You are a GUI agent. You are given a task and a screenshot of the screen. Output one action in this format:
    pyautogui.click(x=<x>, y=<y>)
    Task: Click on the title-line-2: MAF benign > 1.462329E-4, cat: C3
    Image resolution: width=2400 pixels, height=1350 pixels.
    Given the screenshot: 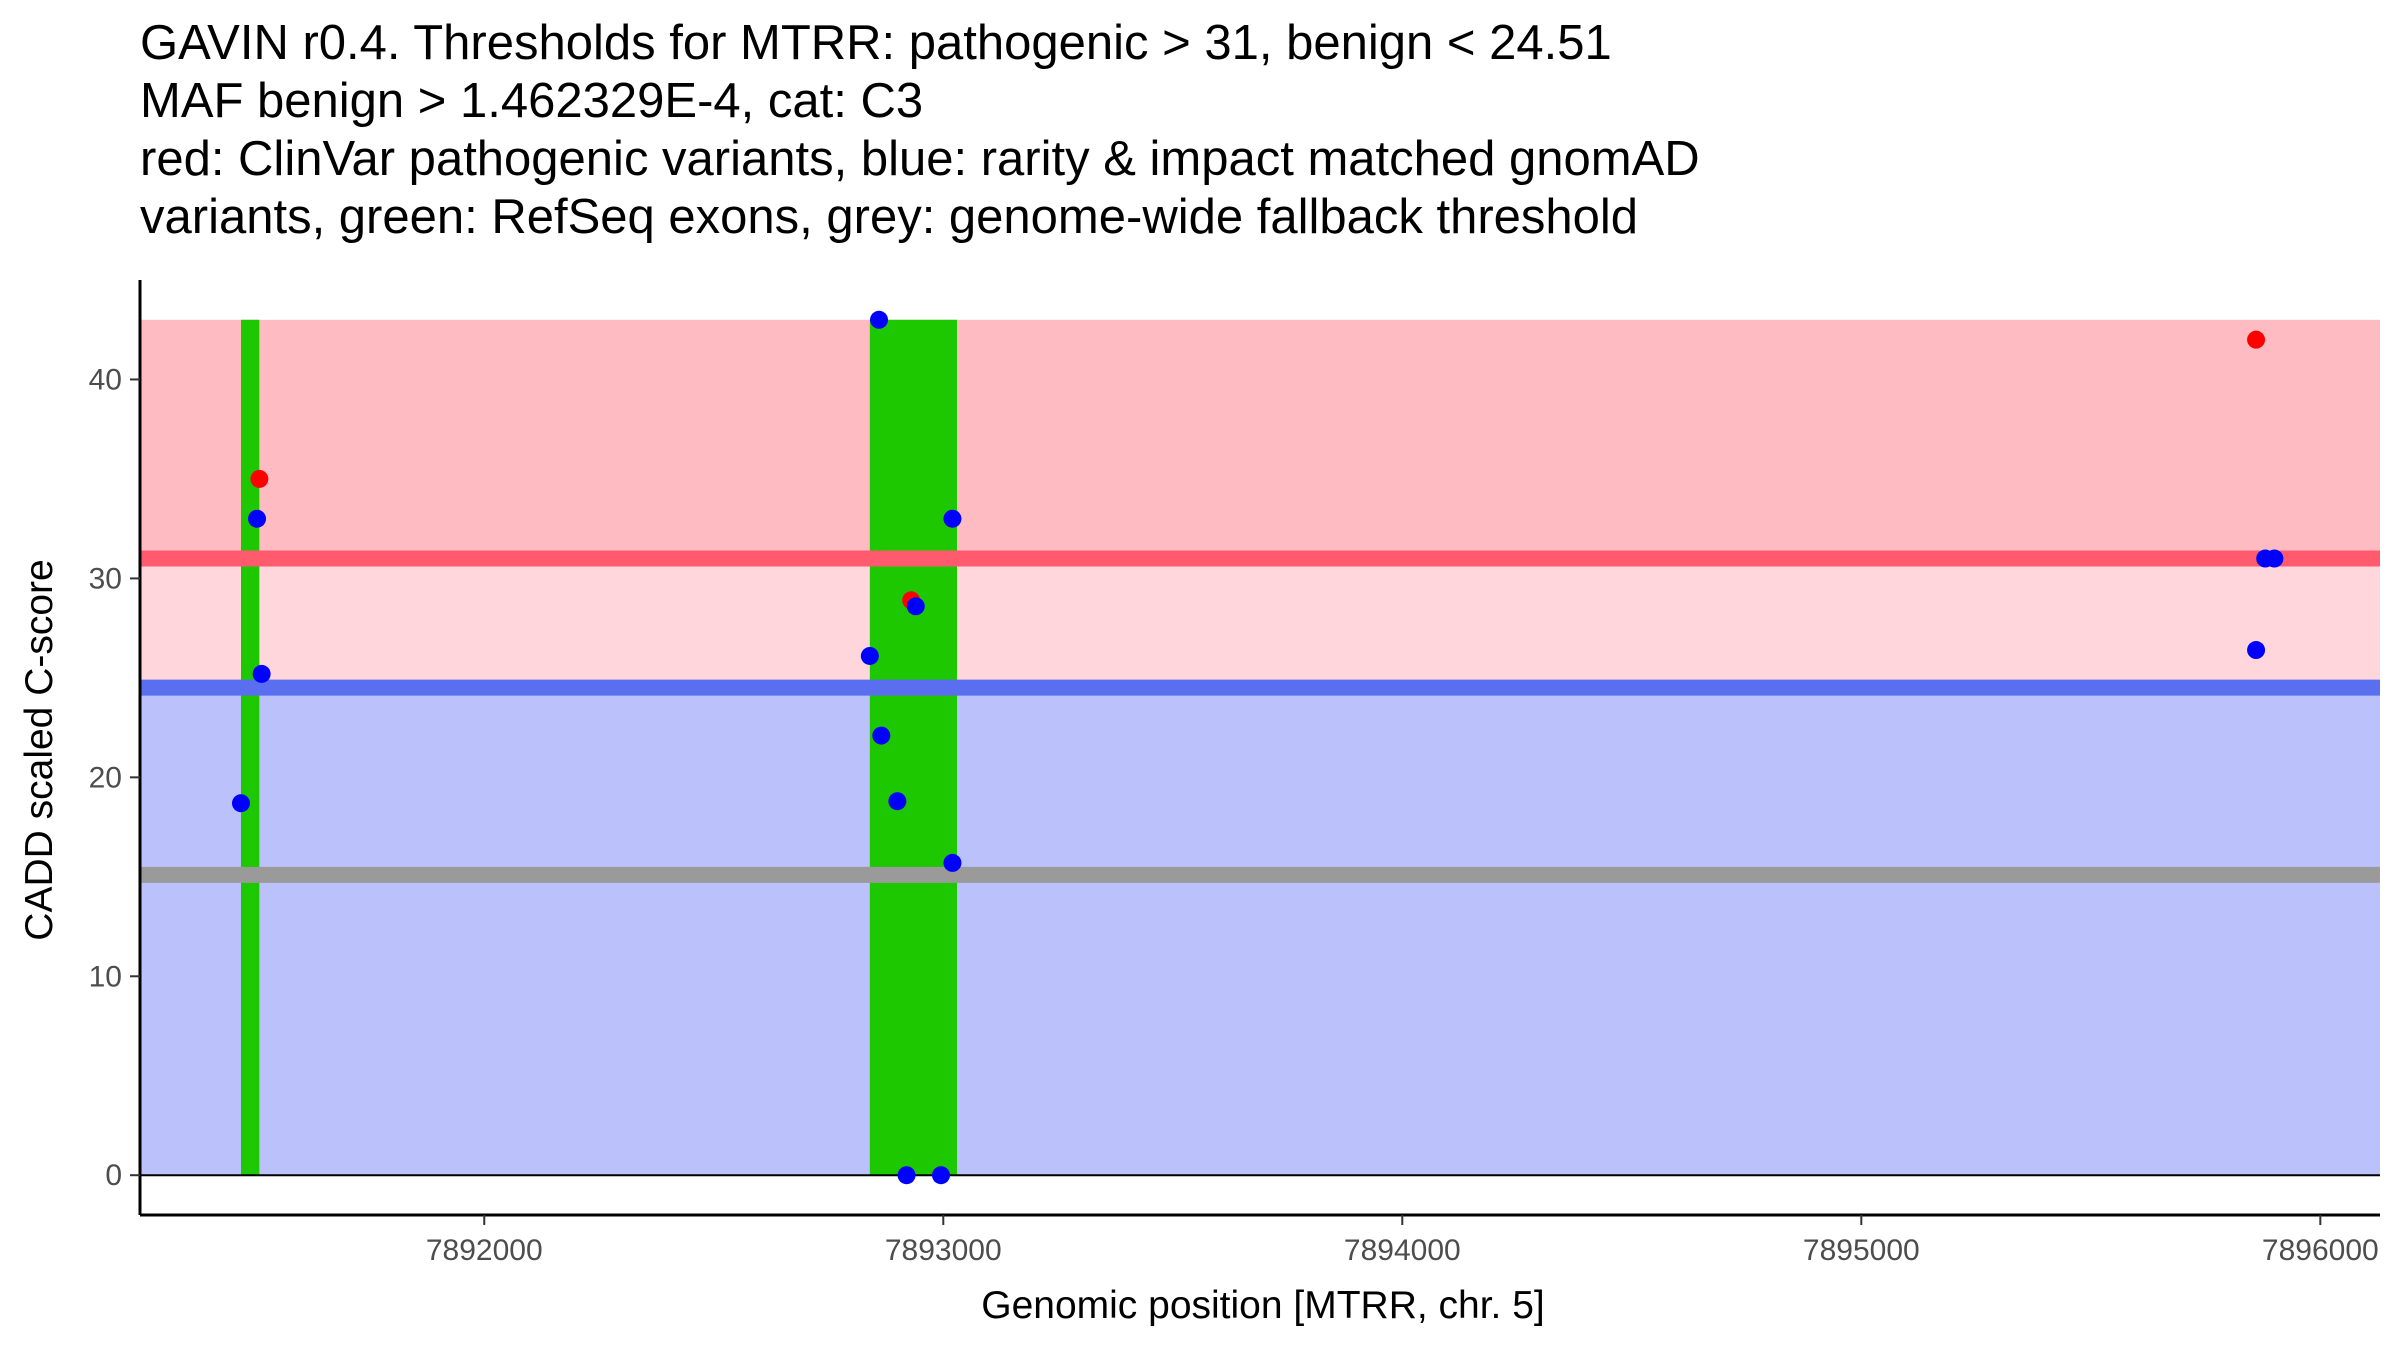 What is the action you would take?
    pyautogui.click(x=532, y=101)
    